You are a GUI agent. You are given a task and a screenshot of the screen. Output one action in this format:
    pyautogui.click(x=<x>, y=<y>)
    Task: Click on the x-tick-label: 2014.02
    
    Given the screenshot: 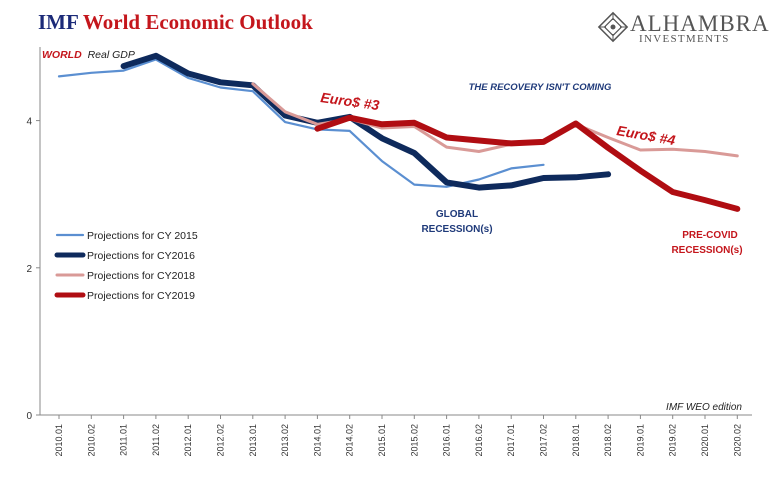 What is the action you would take?
    pyautogui.click(x=350, y=440)
    